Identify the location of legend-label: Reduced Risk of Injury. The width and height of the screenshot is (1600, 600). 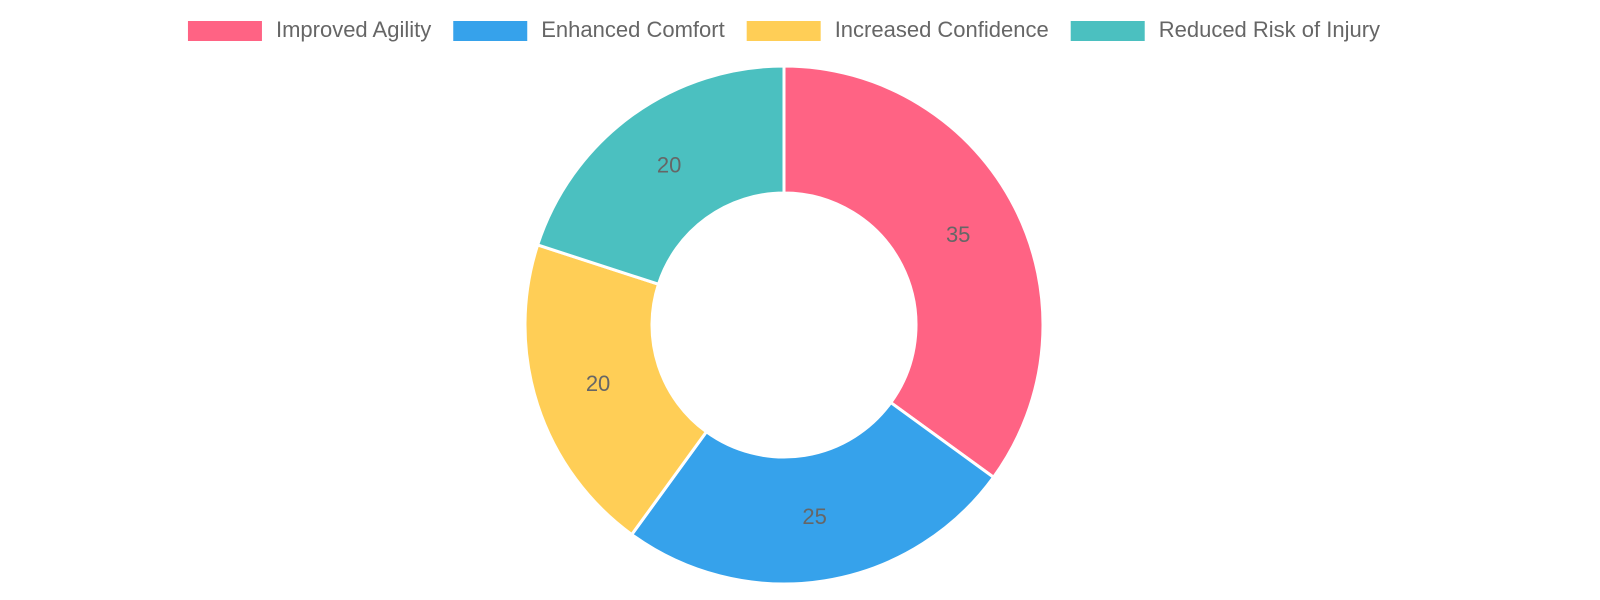
(1269, 29).